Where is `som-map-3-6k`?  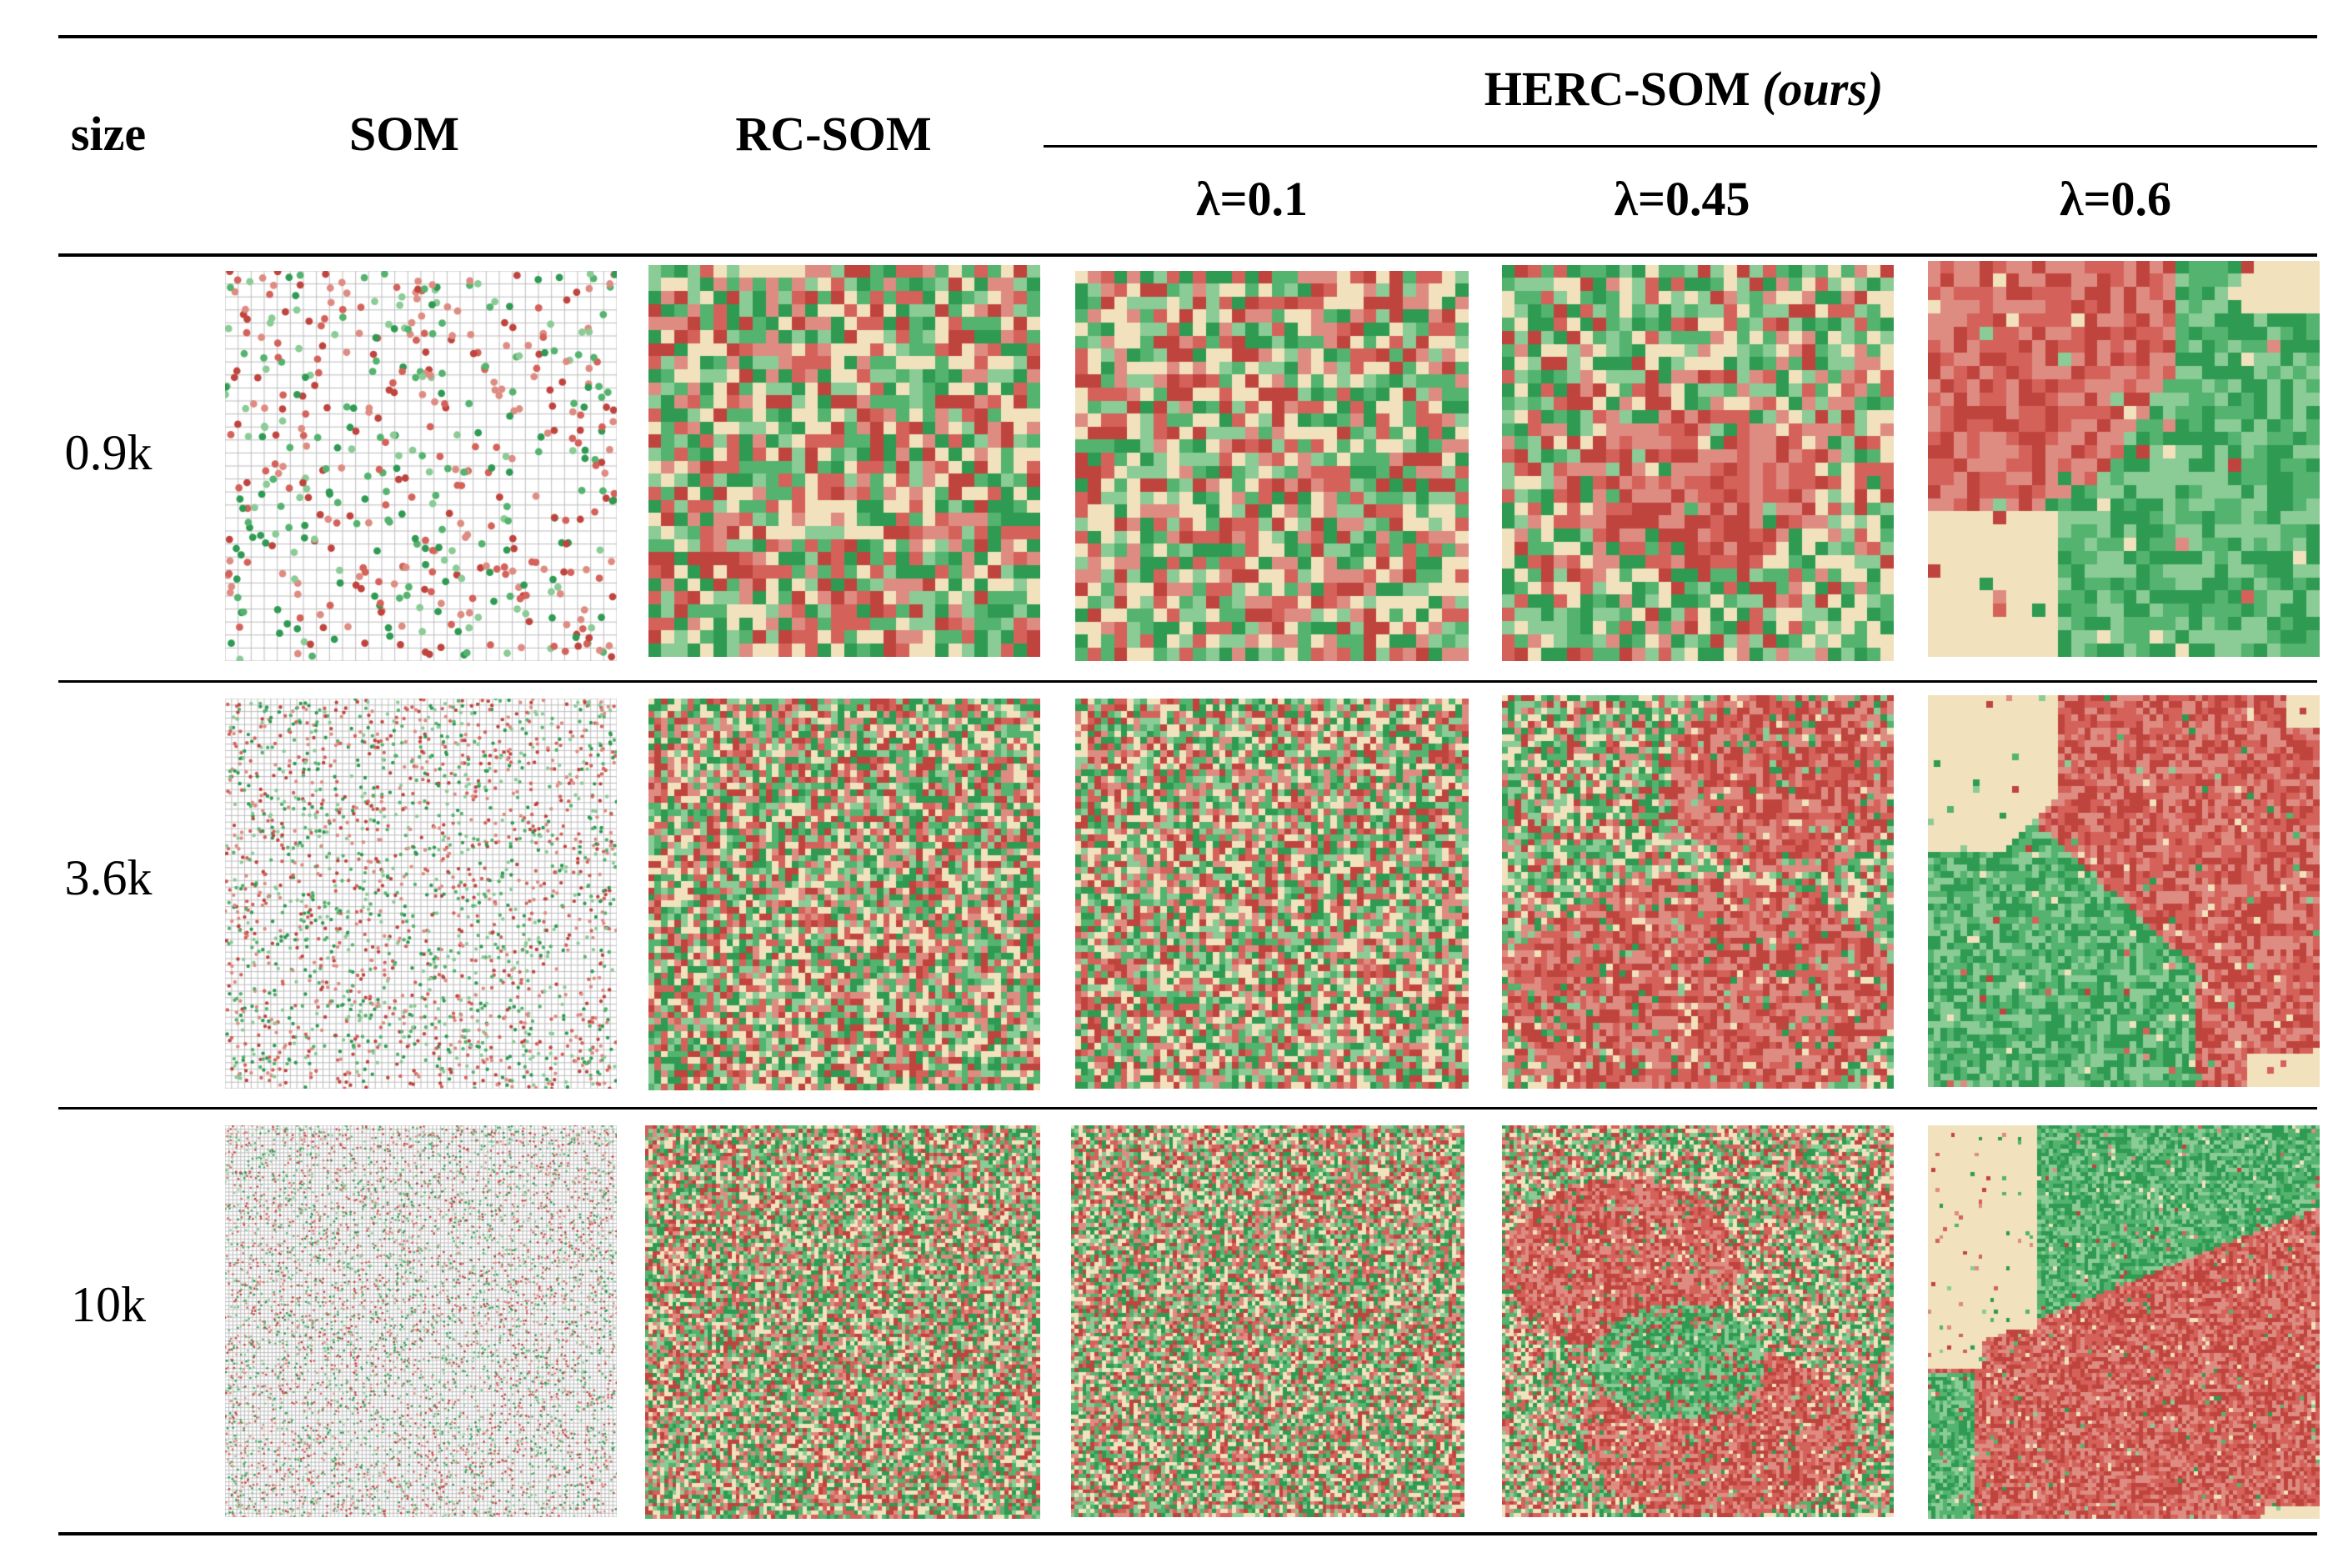
som-map-3-6k is located at coordinates (421, 894).